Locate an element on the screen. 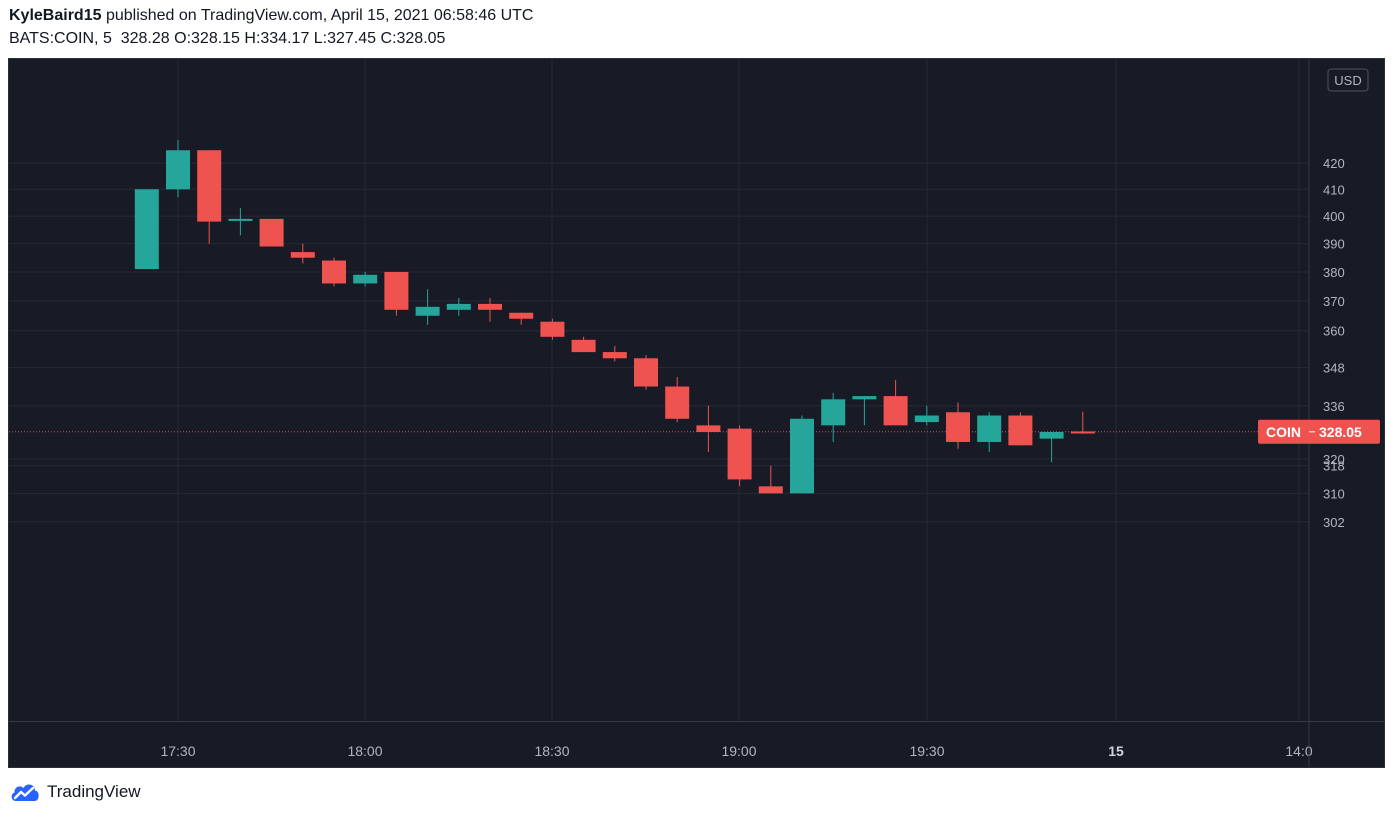 This screenshot has height=817, width=1393. x-tick-label: 14:0 is located at coordinates (1298, 751).